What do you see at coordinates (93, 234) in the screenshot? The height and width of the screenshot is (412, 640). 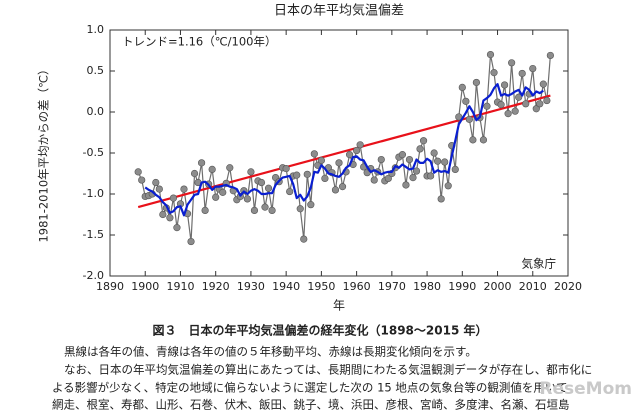 I see `y-tick-label: -1.5` at bounding box center [93, 234].